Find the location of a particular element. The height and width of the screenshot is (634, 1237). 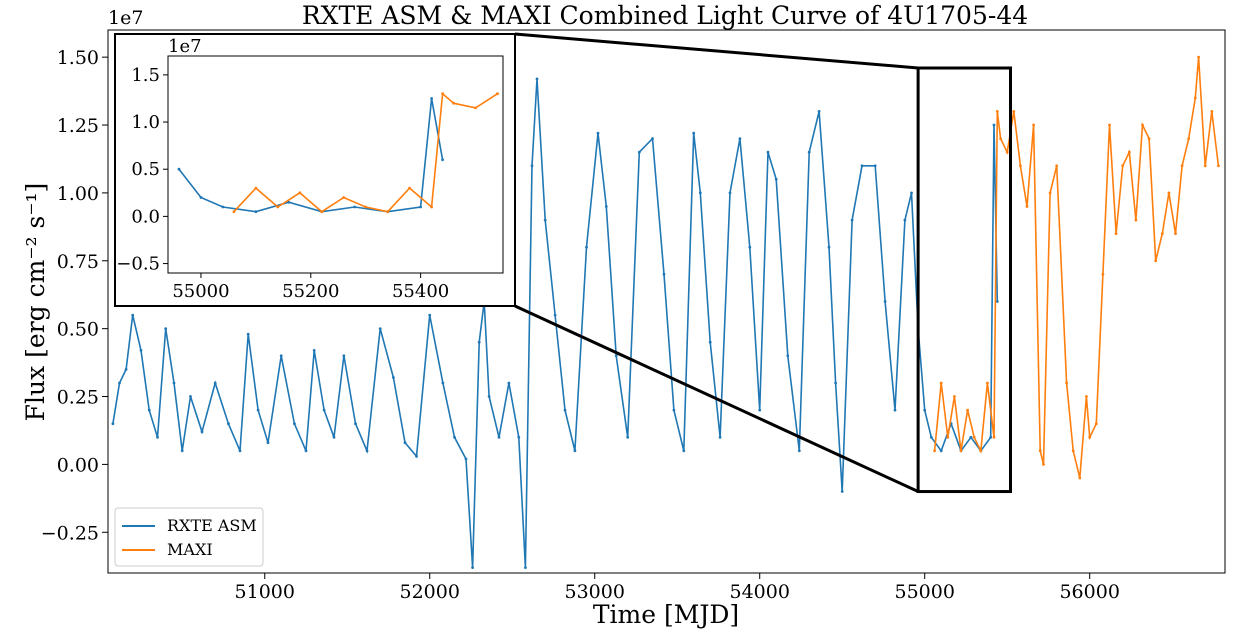

inset-y-tick-label: −0.5 is located at coordinates (138, 264).